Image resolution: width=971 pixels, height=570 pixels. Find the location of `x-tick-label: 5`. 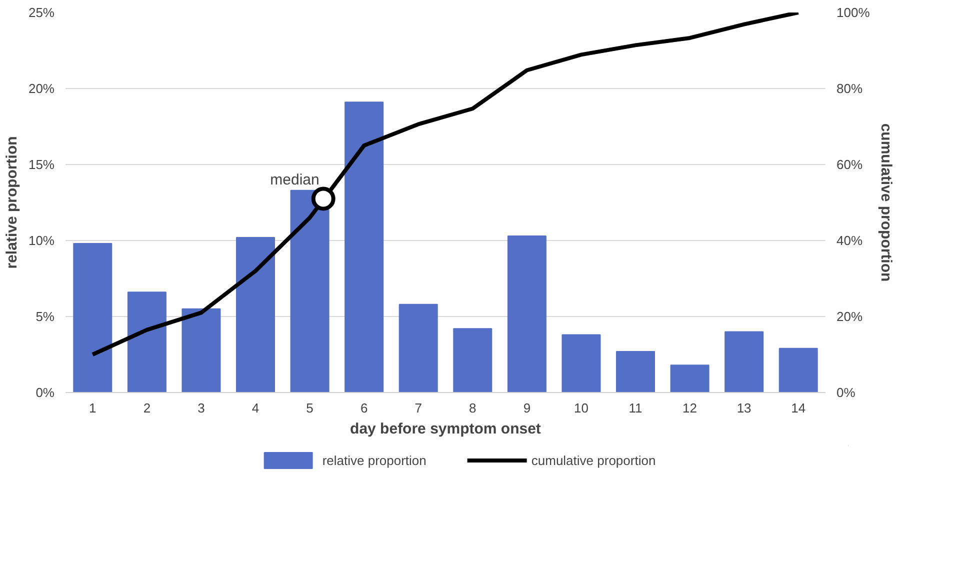

x-tick-label: 5 is located at coordinates (310, 408).